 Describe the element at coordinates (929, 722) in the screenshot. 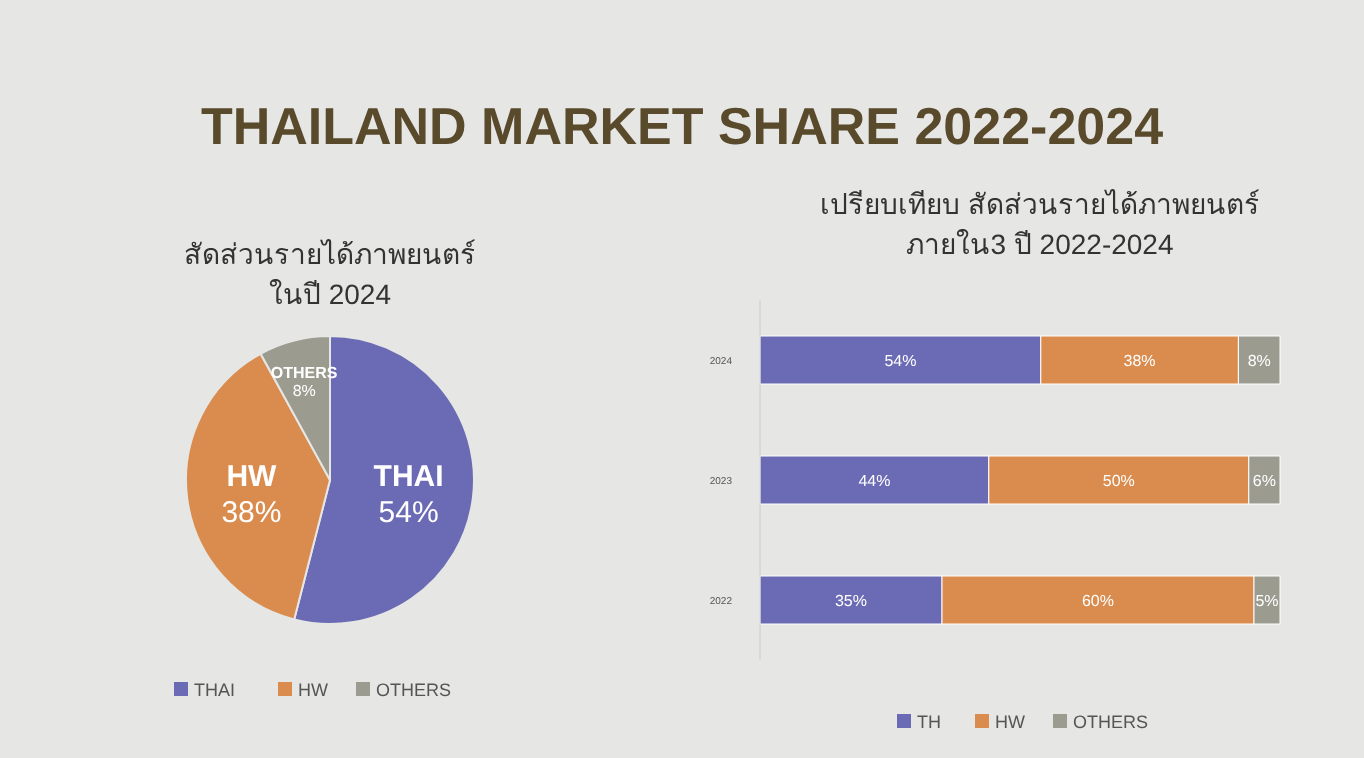

I see `legend-label: TH` at that location.